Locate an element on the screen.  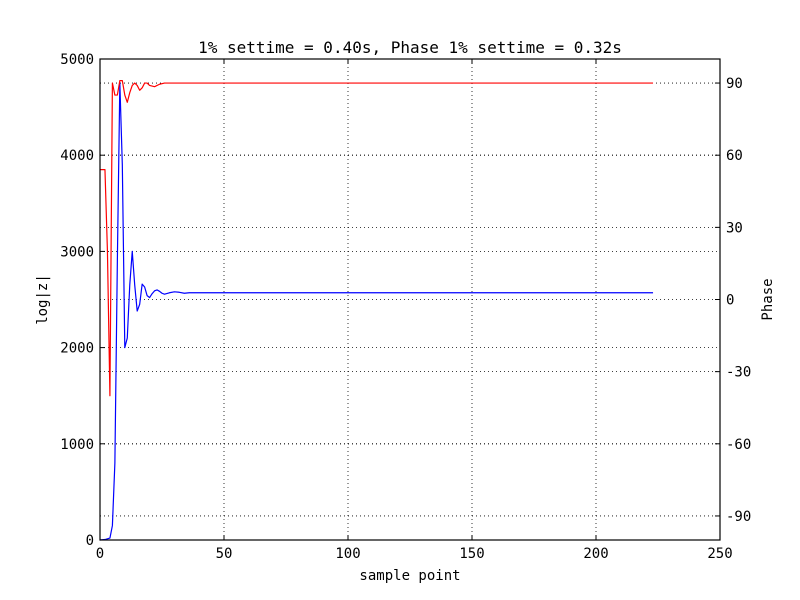
y2-tick-label: -90 is located at coordinates (738, 517).